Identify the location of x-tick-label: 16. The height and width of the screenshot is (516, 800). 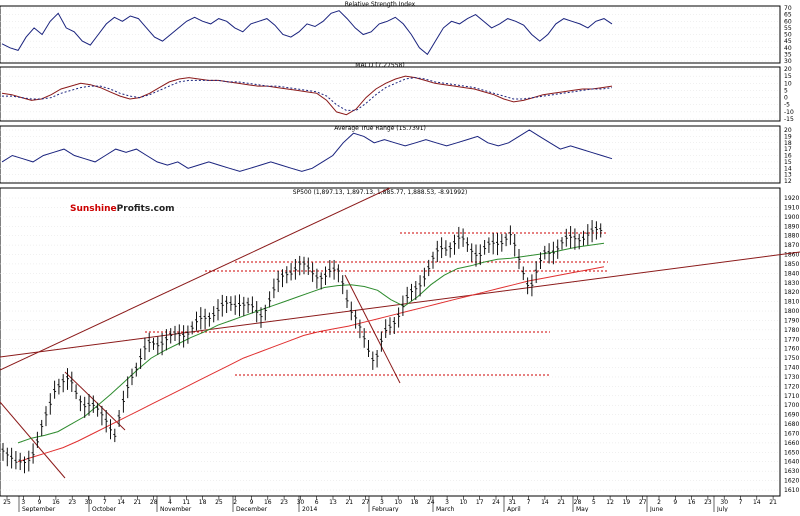
(56, 502).